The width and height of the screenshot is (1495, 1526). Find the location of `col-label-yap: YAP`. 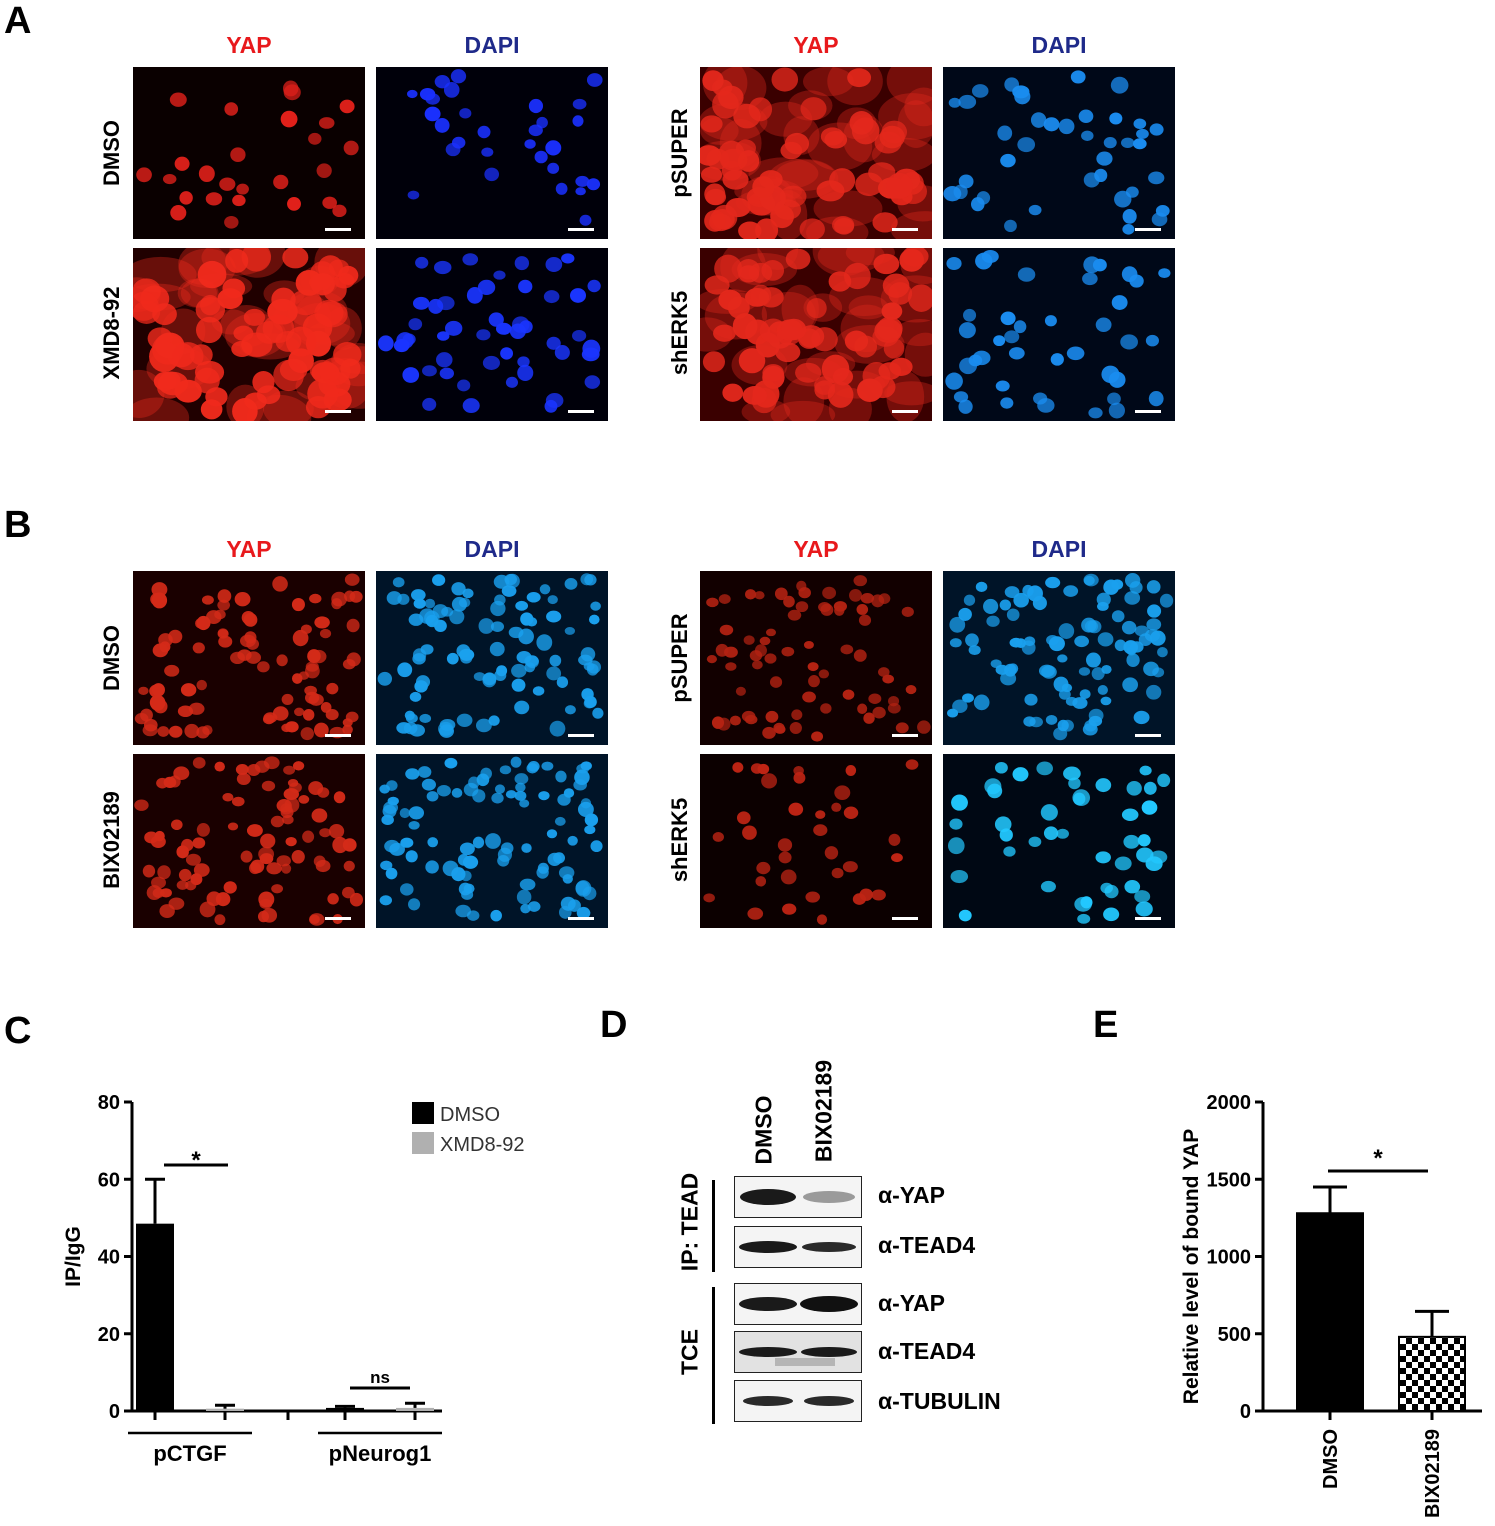

col-label-yap: YAP is located at coordinates (249, 549).